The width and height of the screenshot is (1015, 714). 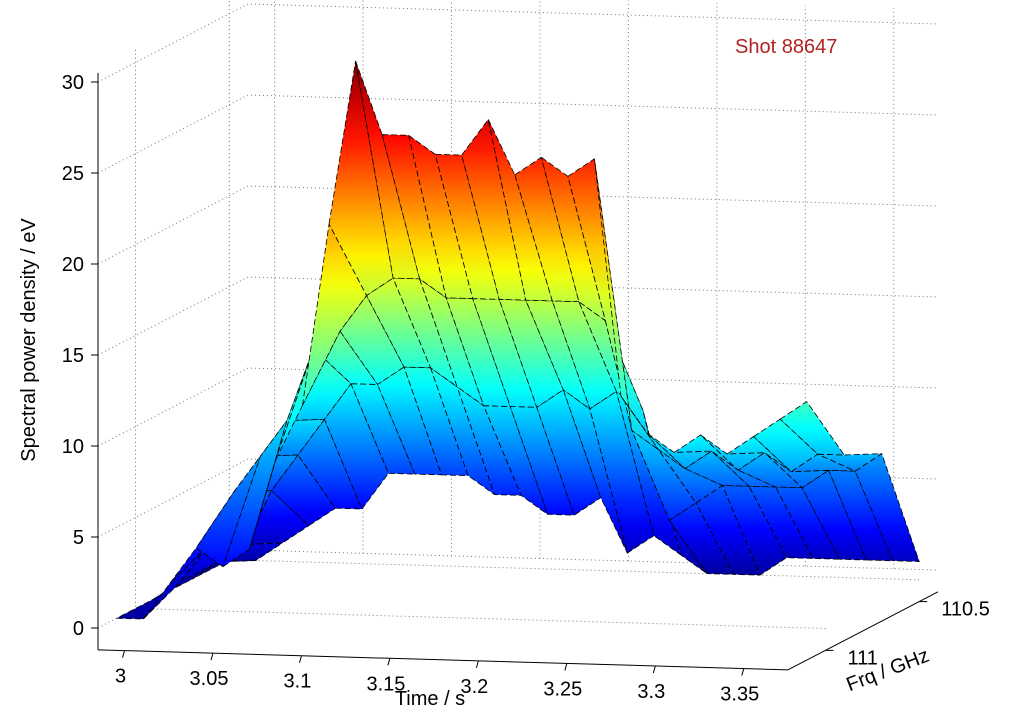 What do you see at coordinates (73, 83) in the screenshot?
I see `z-tick-label-6: 30` at bounding box center [73, 83].